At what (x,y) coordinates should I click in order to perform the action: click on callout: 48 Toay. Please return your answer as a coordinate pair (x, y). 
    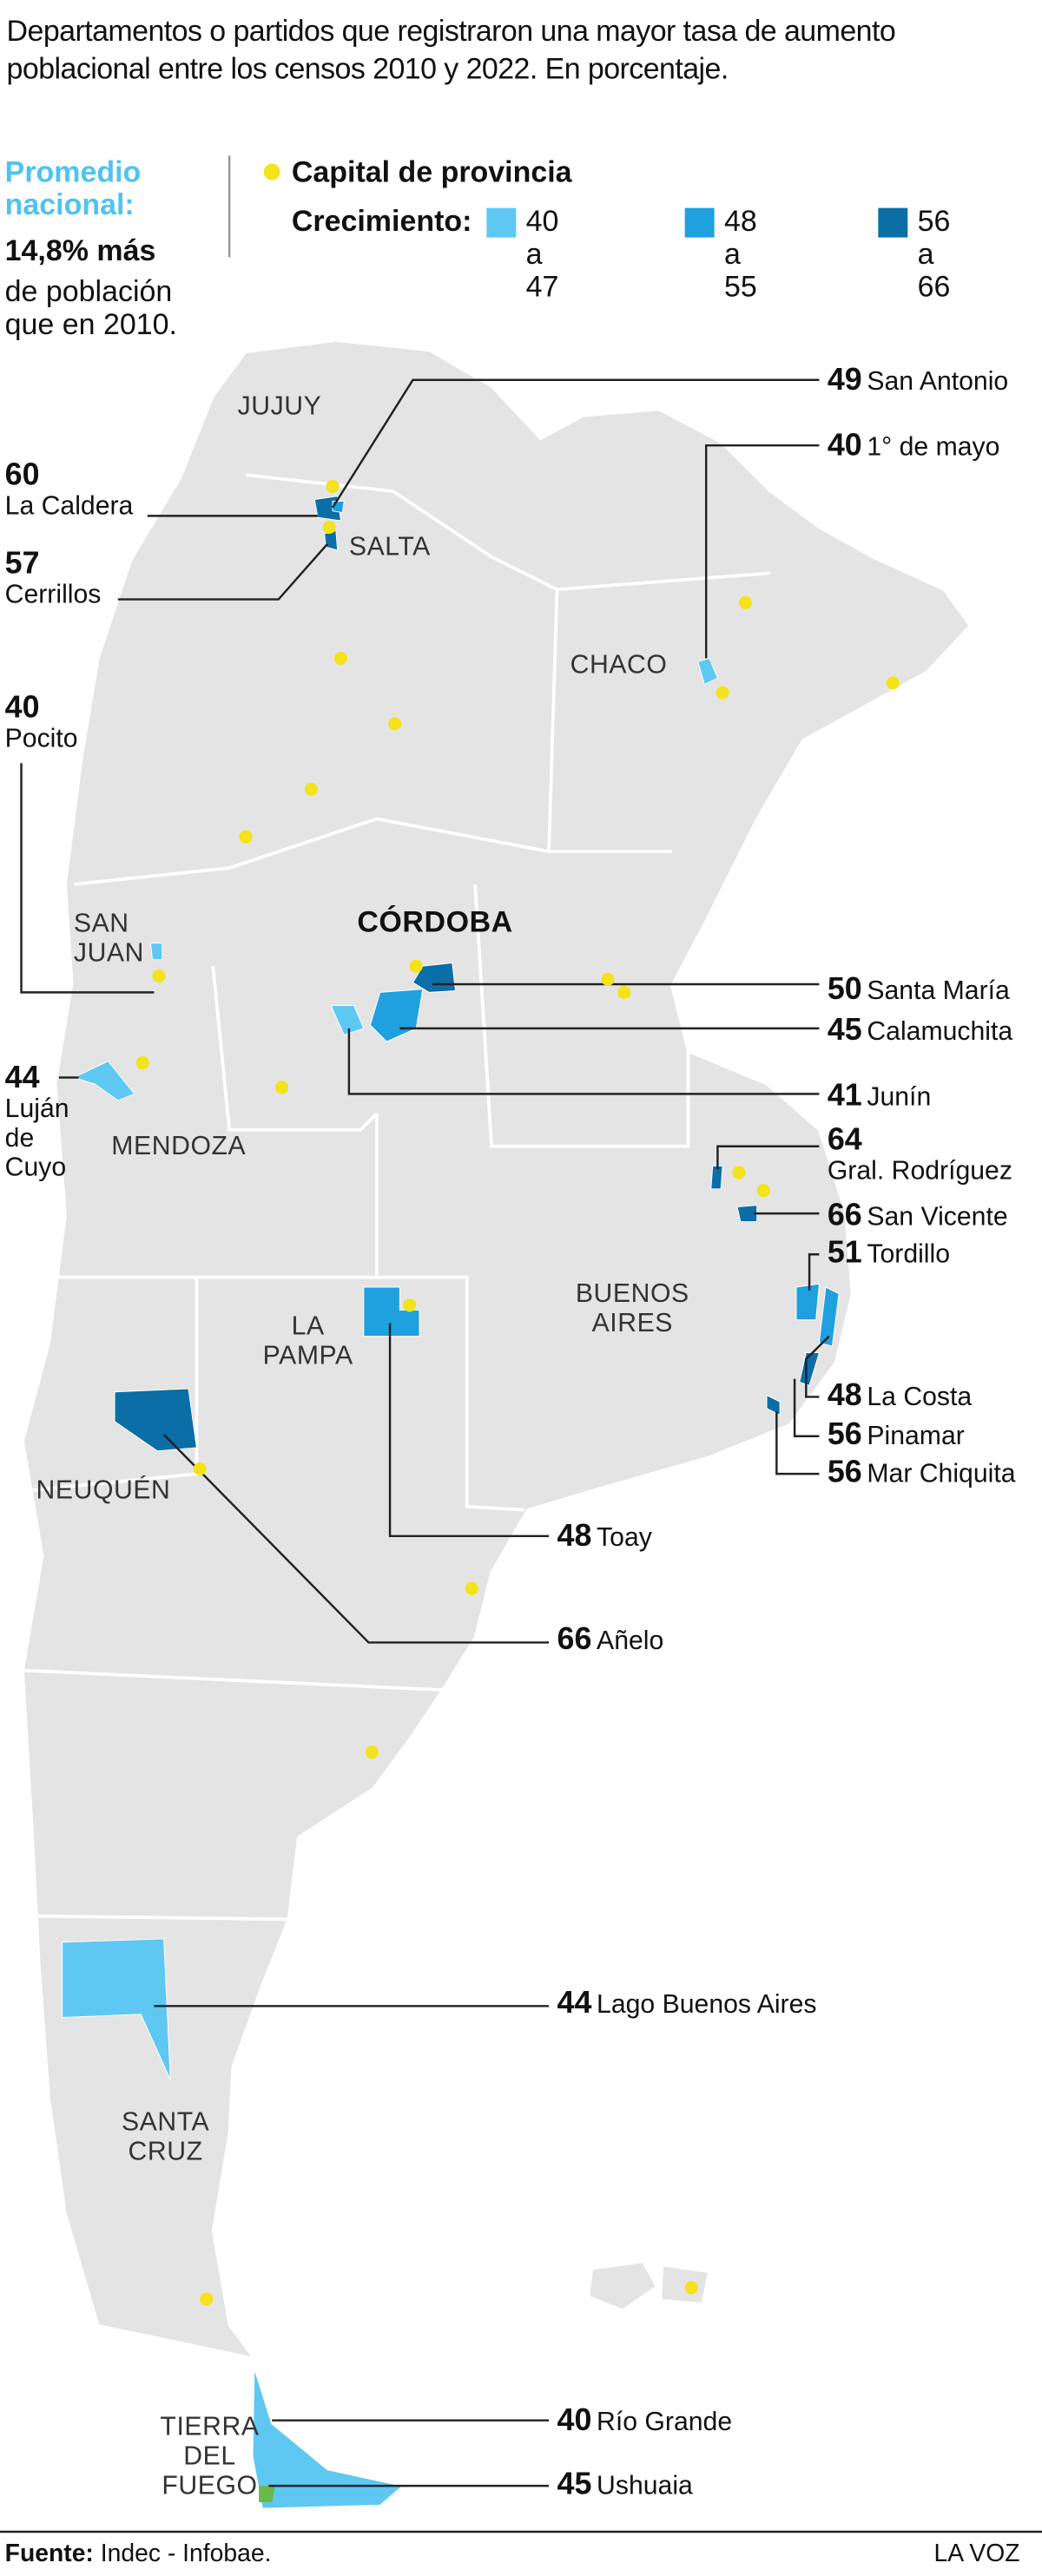
    Looking at the image, I should click on (604, 1537).